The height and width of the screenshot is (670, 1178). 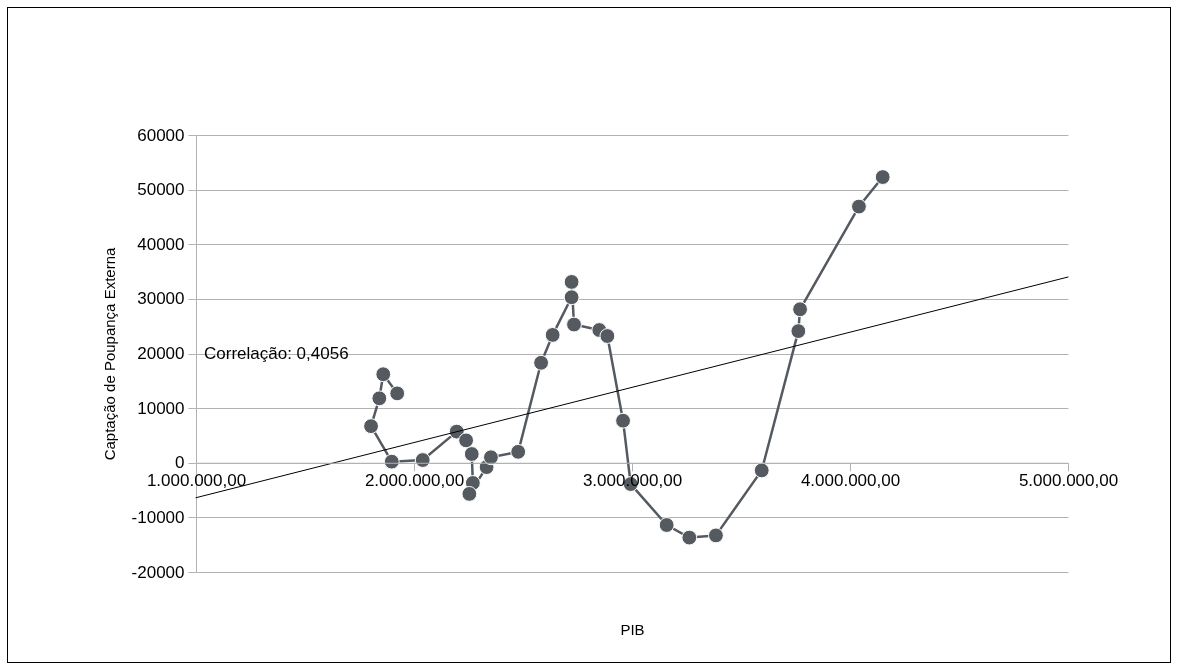 I want to click on y-tick-label: 20000, so click(x=161, y=353).